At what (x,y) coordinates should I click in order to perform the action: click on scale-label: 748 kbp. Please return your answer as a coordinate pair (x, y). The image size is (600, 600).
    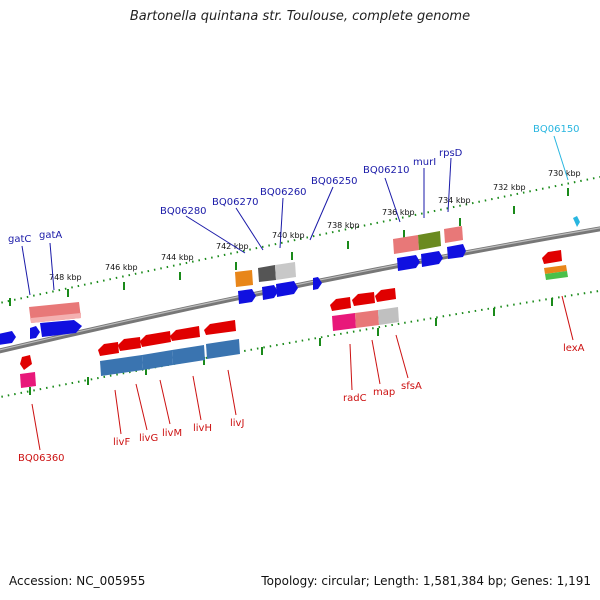
    Looking at the image, I should click on (65, 277).